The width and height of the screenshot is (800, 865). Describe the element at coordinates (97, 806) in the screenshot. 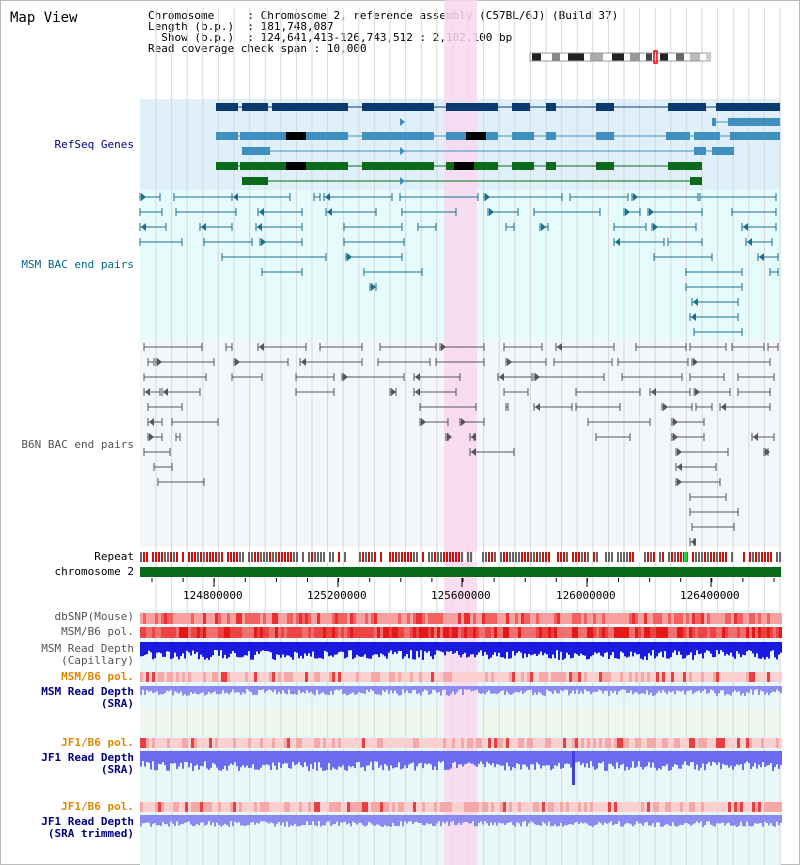

I see `track-label-jf1-b6-pol-2: JF1/B6 pol.` at that location.